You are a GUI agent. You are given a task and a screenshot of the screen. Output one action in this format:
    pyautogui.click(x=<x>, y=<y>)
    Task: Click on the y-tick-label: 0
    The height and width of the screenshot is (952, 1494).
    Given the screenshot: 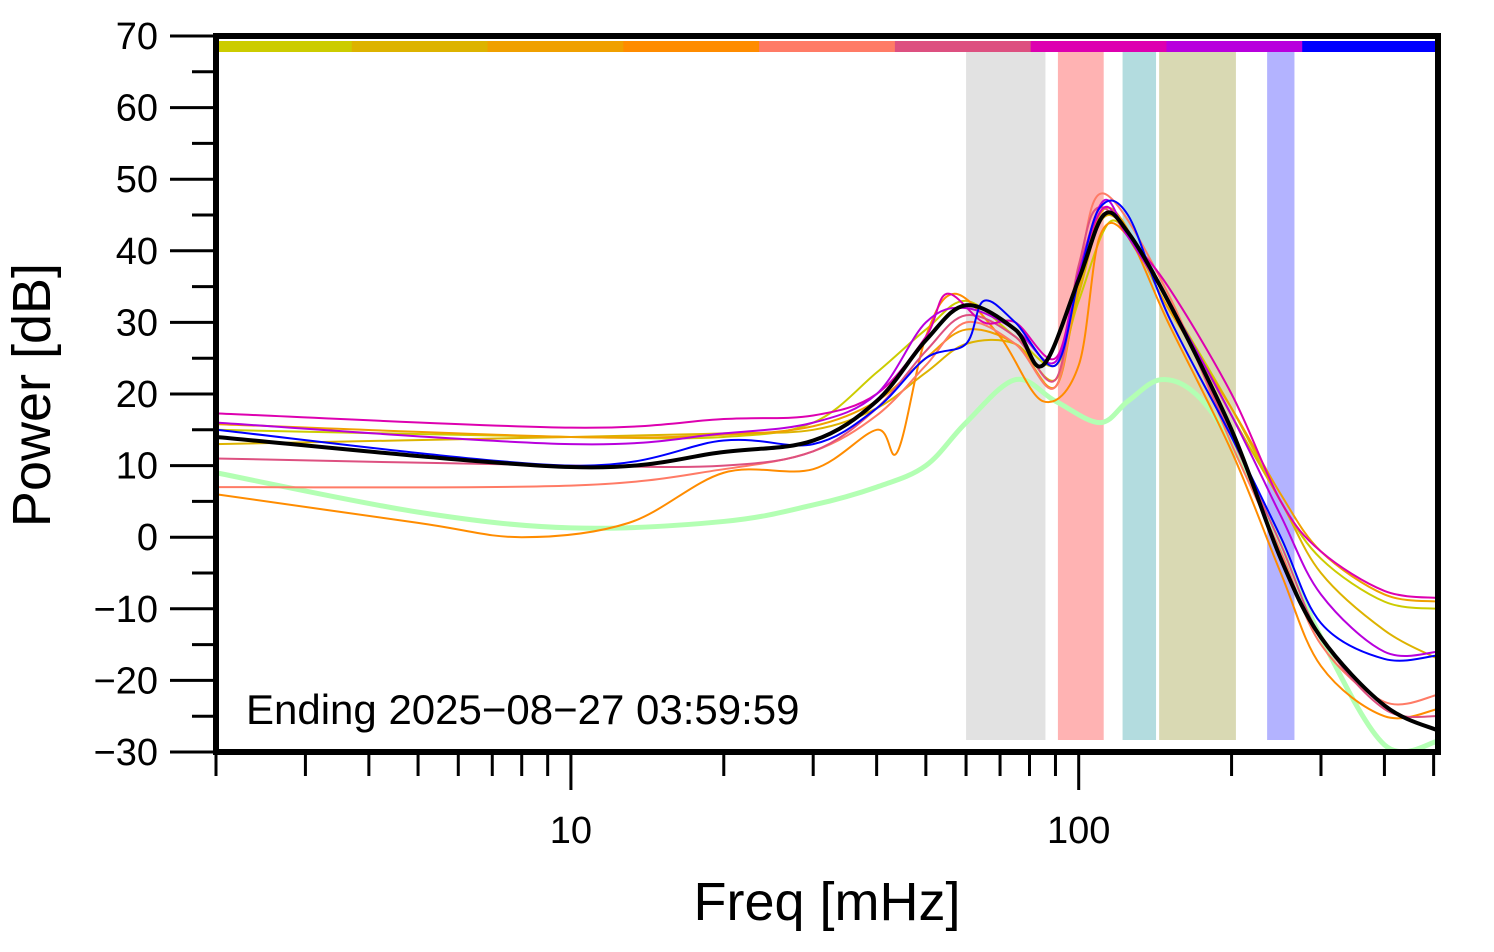 What is the action you would take?
    pyautogui.click(x=147, y=538)
    